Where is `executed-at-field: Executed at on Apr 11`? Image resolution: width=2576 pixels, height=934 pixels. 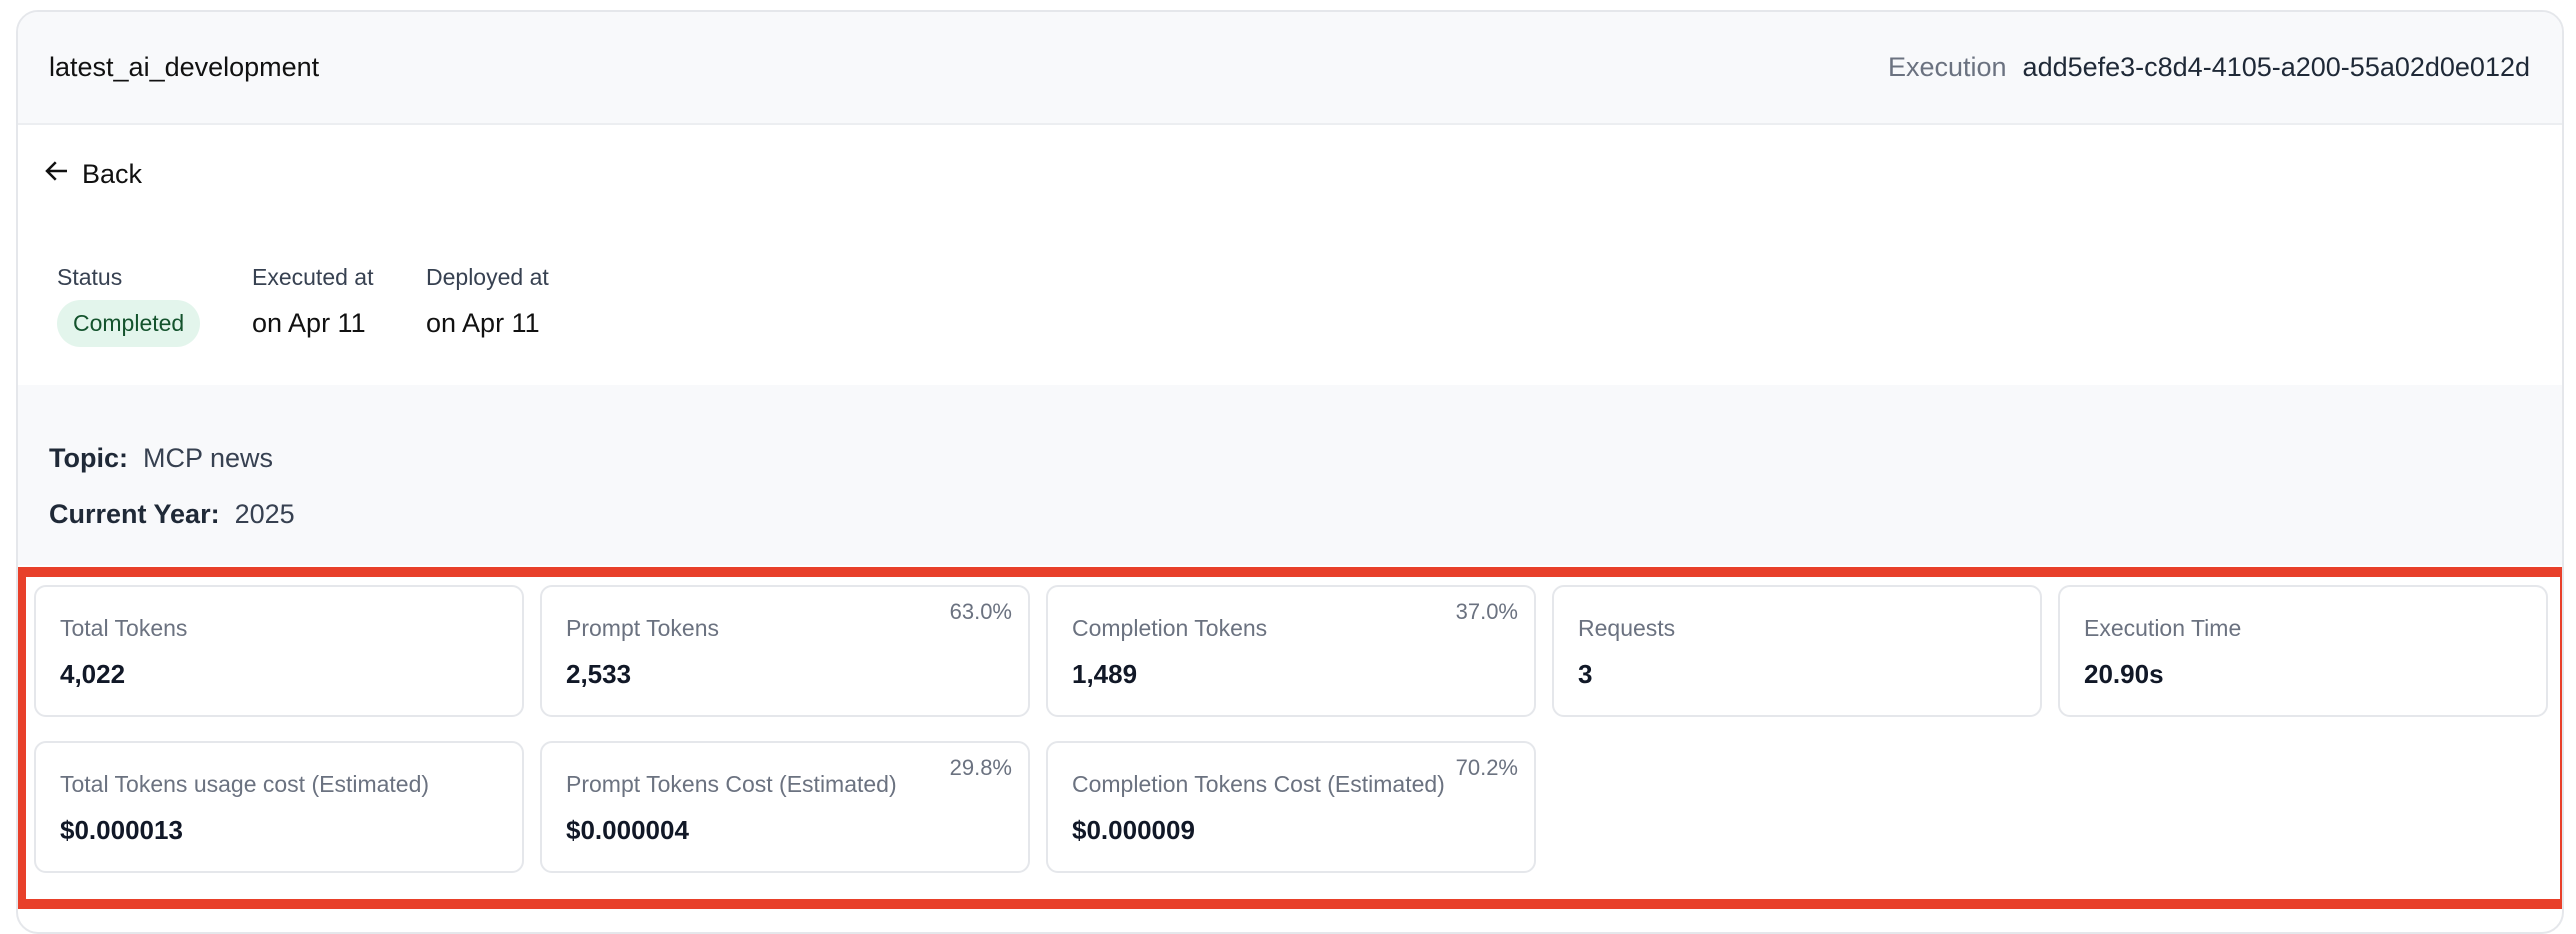 executed-at-field: Executed at on Apr 11 is located at coordinates (313, 301).